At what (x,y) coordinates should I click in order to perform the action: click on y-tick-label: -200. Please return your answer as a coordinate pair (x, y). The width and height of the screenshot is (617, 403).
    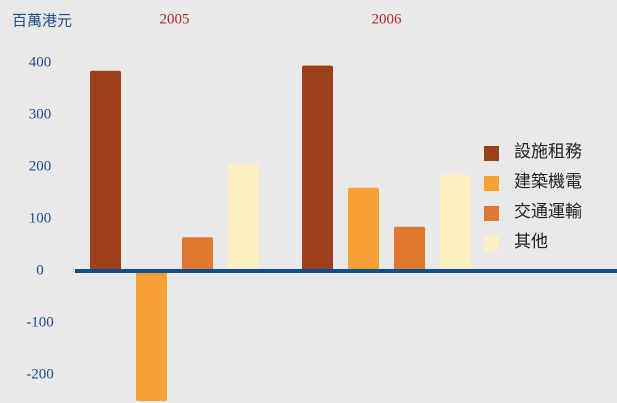
    Looking at the image, I should click on (40, 374).